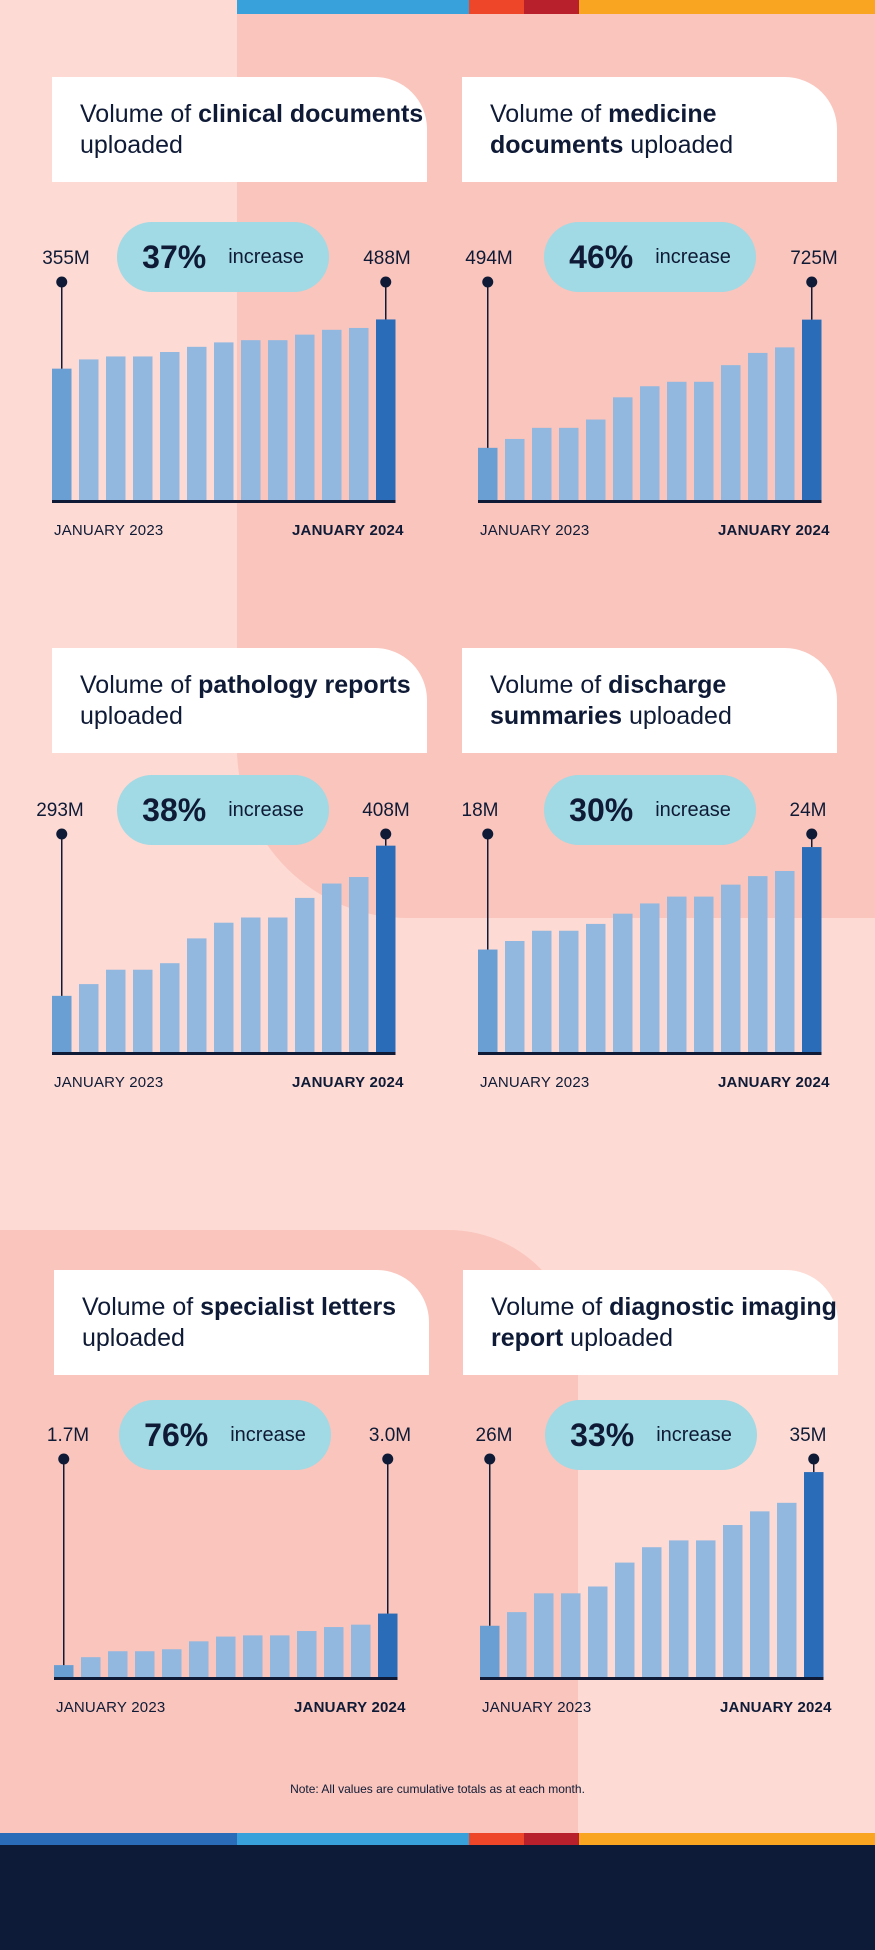 This screenshot has height=1950, width=875. I want to click on title-bold: specialist letters, so click(298, 1307).